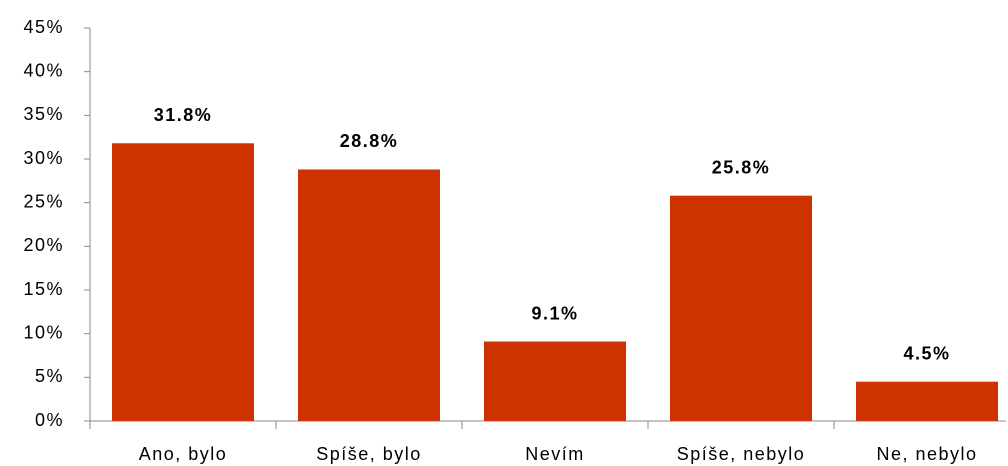 The width and height of the screenshot is (1008, 466). I want to click on x-tick-label: Spíše, bylo, so click(369, 454).